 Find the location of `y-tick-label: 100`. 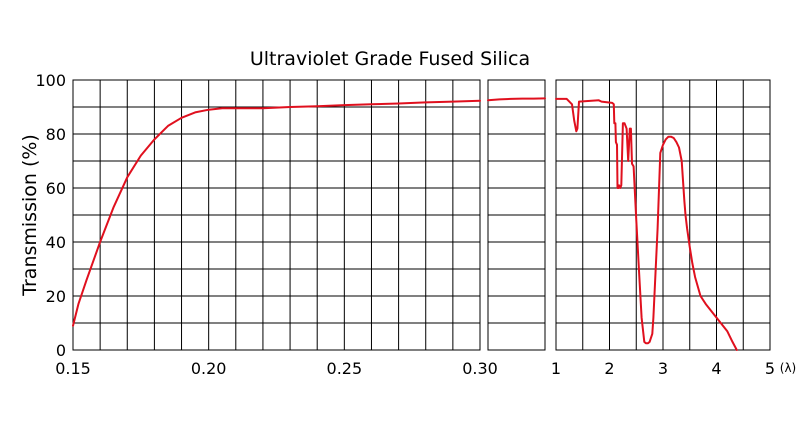

y-tick-label: 100 is located at coordinates (50, 80).